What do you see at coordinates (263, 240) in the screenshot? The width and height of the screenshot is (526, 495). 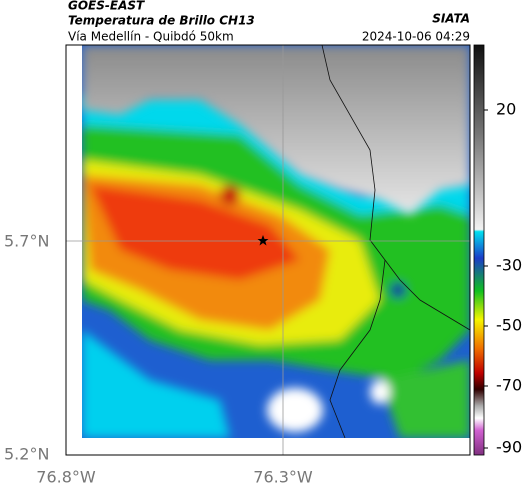 I see `station-marker` at bounding box center [263, 240].